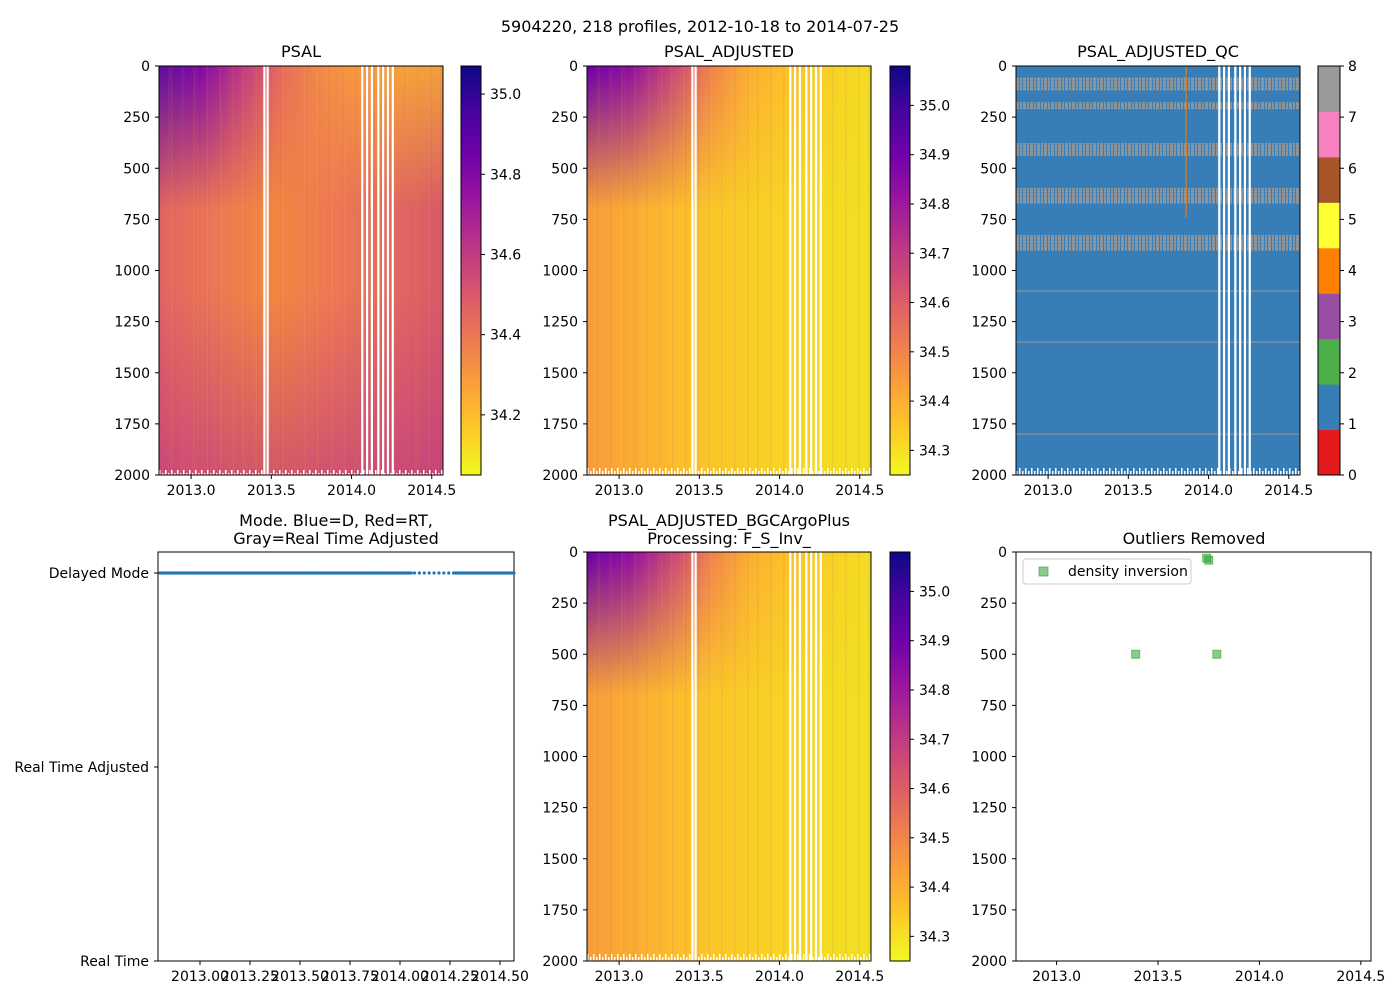 The height and width of the screenshot is (1000, 1400). What do you see at coordinates (989, 860) in the screenshot?
I see `outliers-y-tick-label: 1500` at bounding box center [989, 860].